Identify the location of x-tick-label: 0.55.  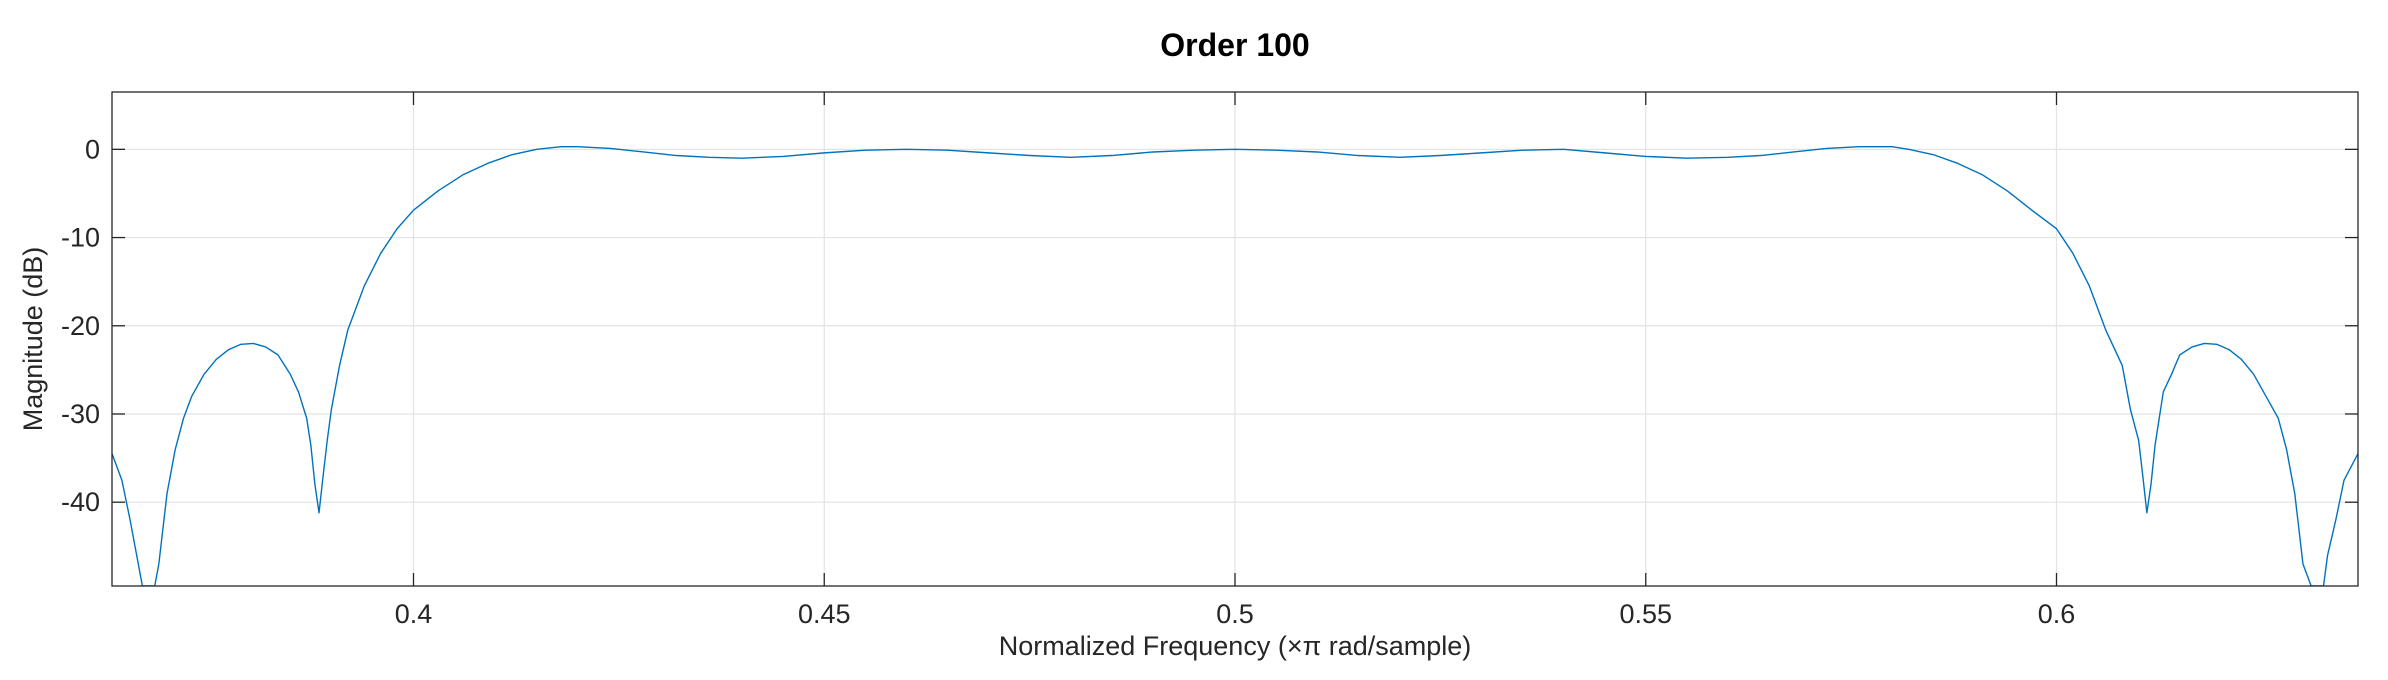
(1645, 614).